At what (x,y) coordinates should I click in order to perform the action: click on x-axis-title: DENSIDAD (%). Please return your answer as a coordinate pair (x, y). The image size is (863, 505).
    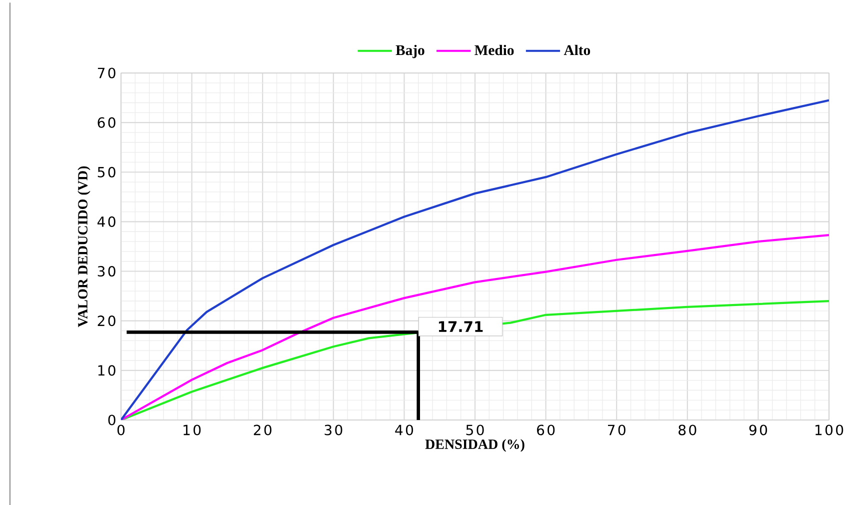
    Looking at the image, I should click on (474, 445).